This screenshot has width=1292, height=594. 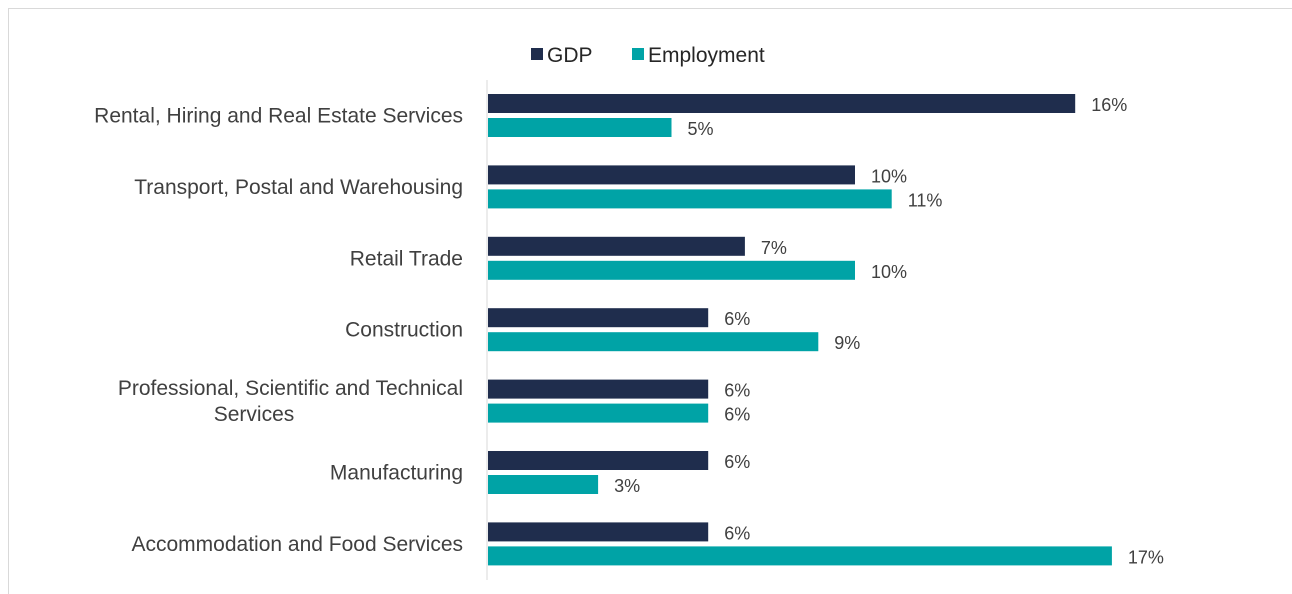 I want to click on data-label-employment: 10%, so click(x=889, y=272).